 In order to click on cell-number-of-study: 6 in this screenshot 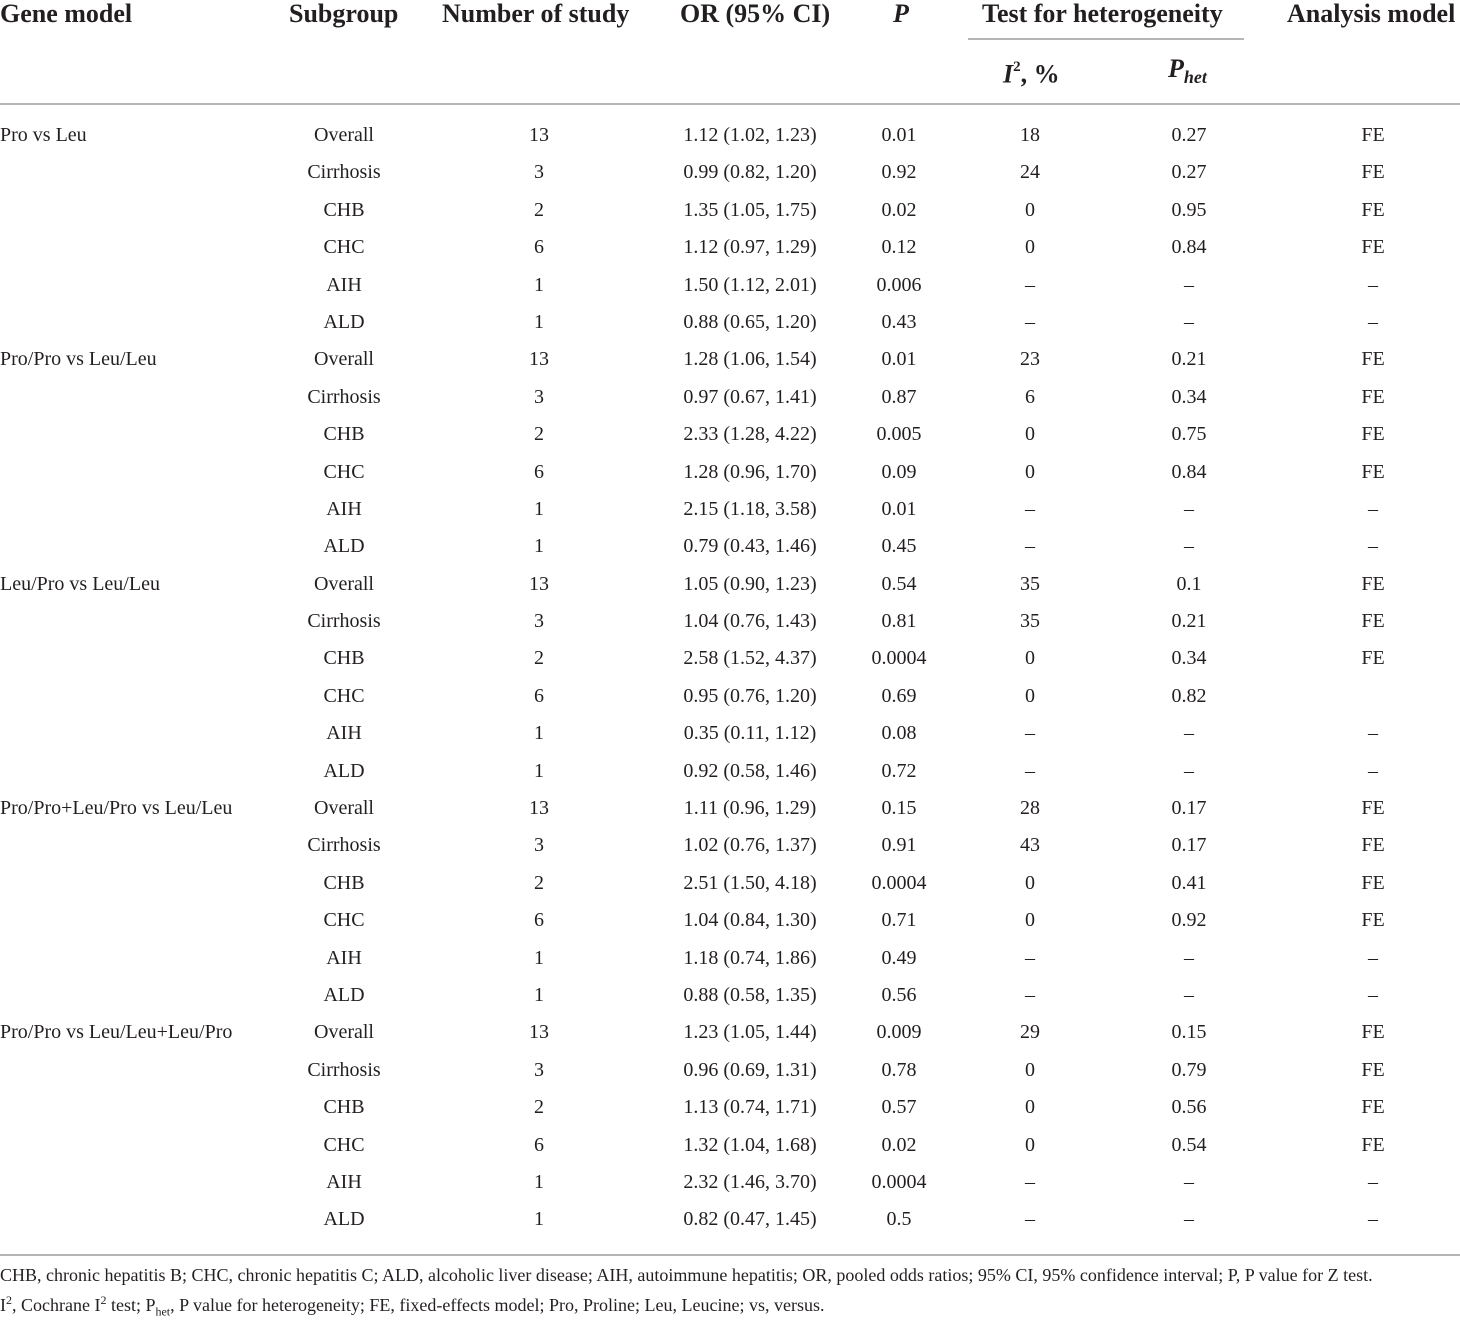, I will do `click(539, 920)`.